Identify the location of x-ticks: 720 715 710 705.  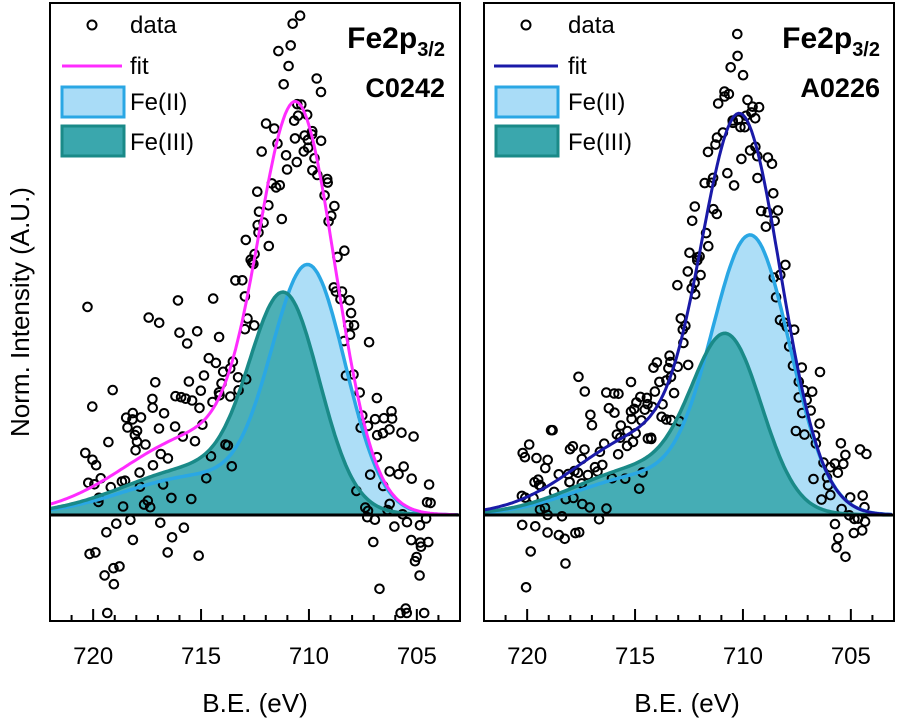
(255, 639).